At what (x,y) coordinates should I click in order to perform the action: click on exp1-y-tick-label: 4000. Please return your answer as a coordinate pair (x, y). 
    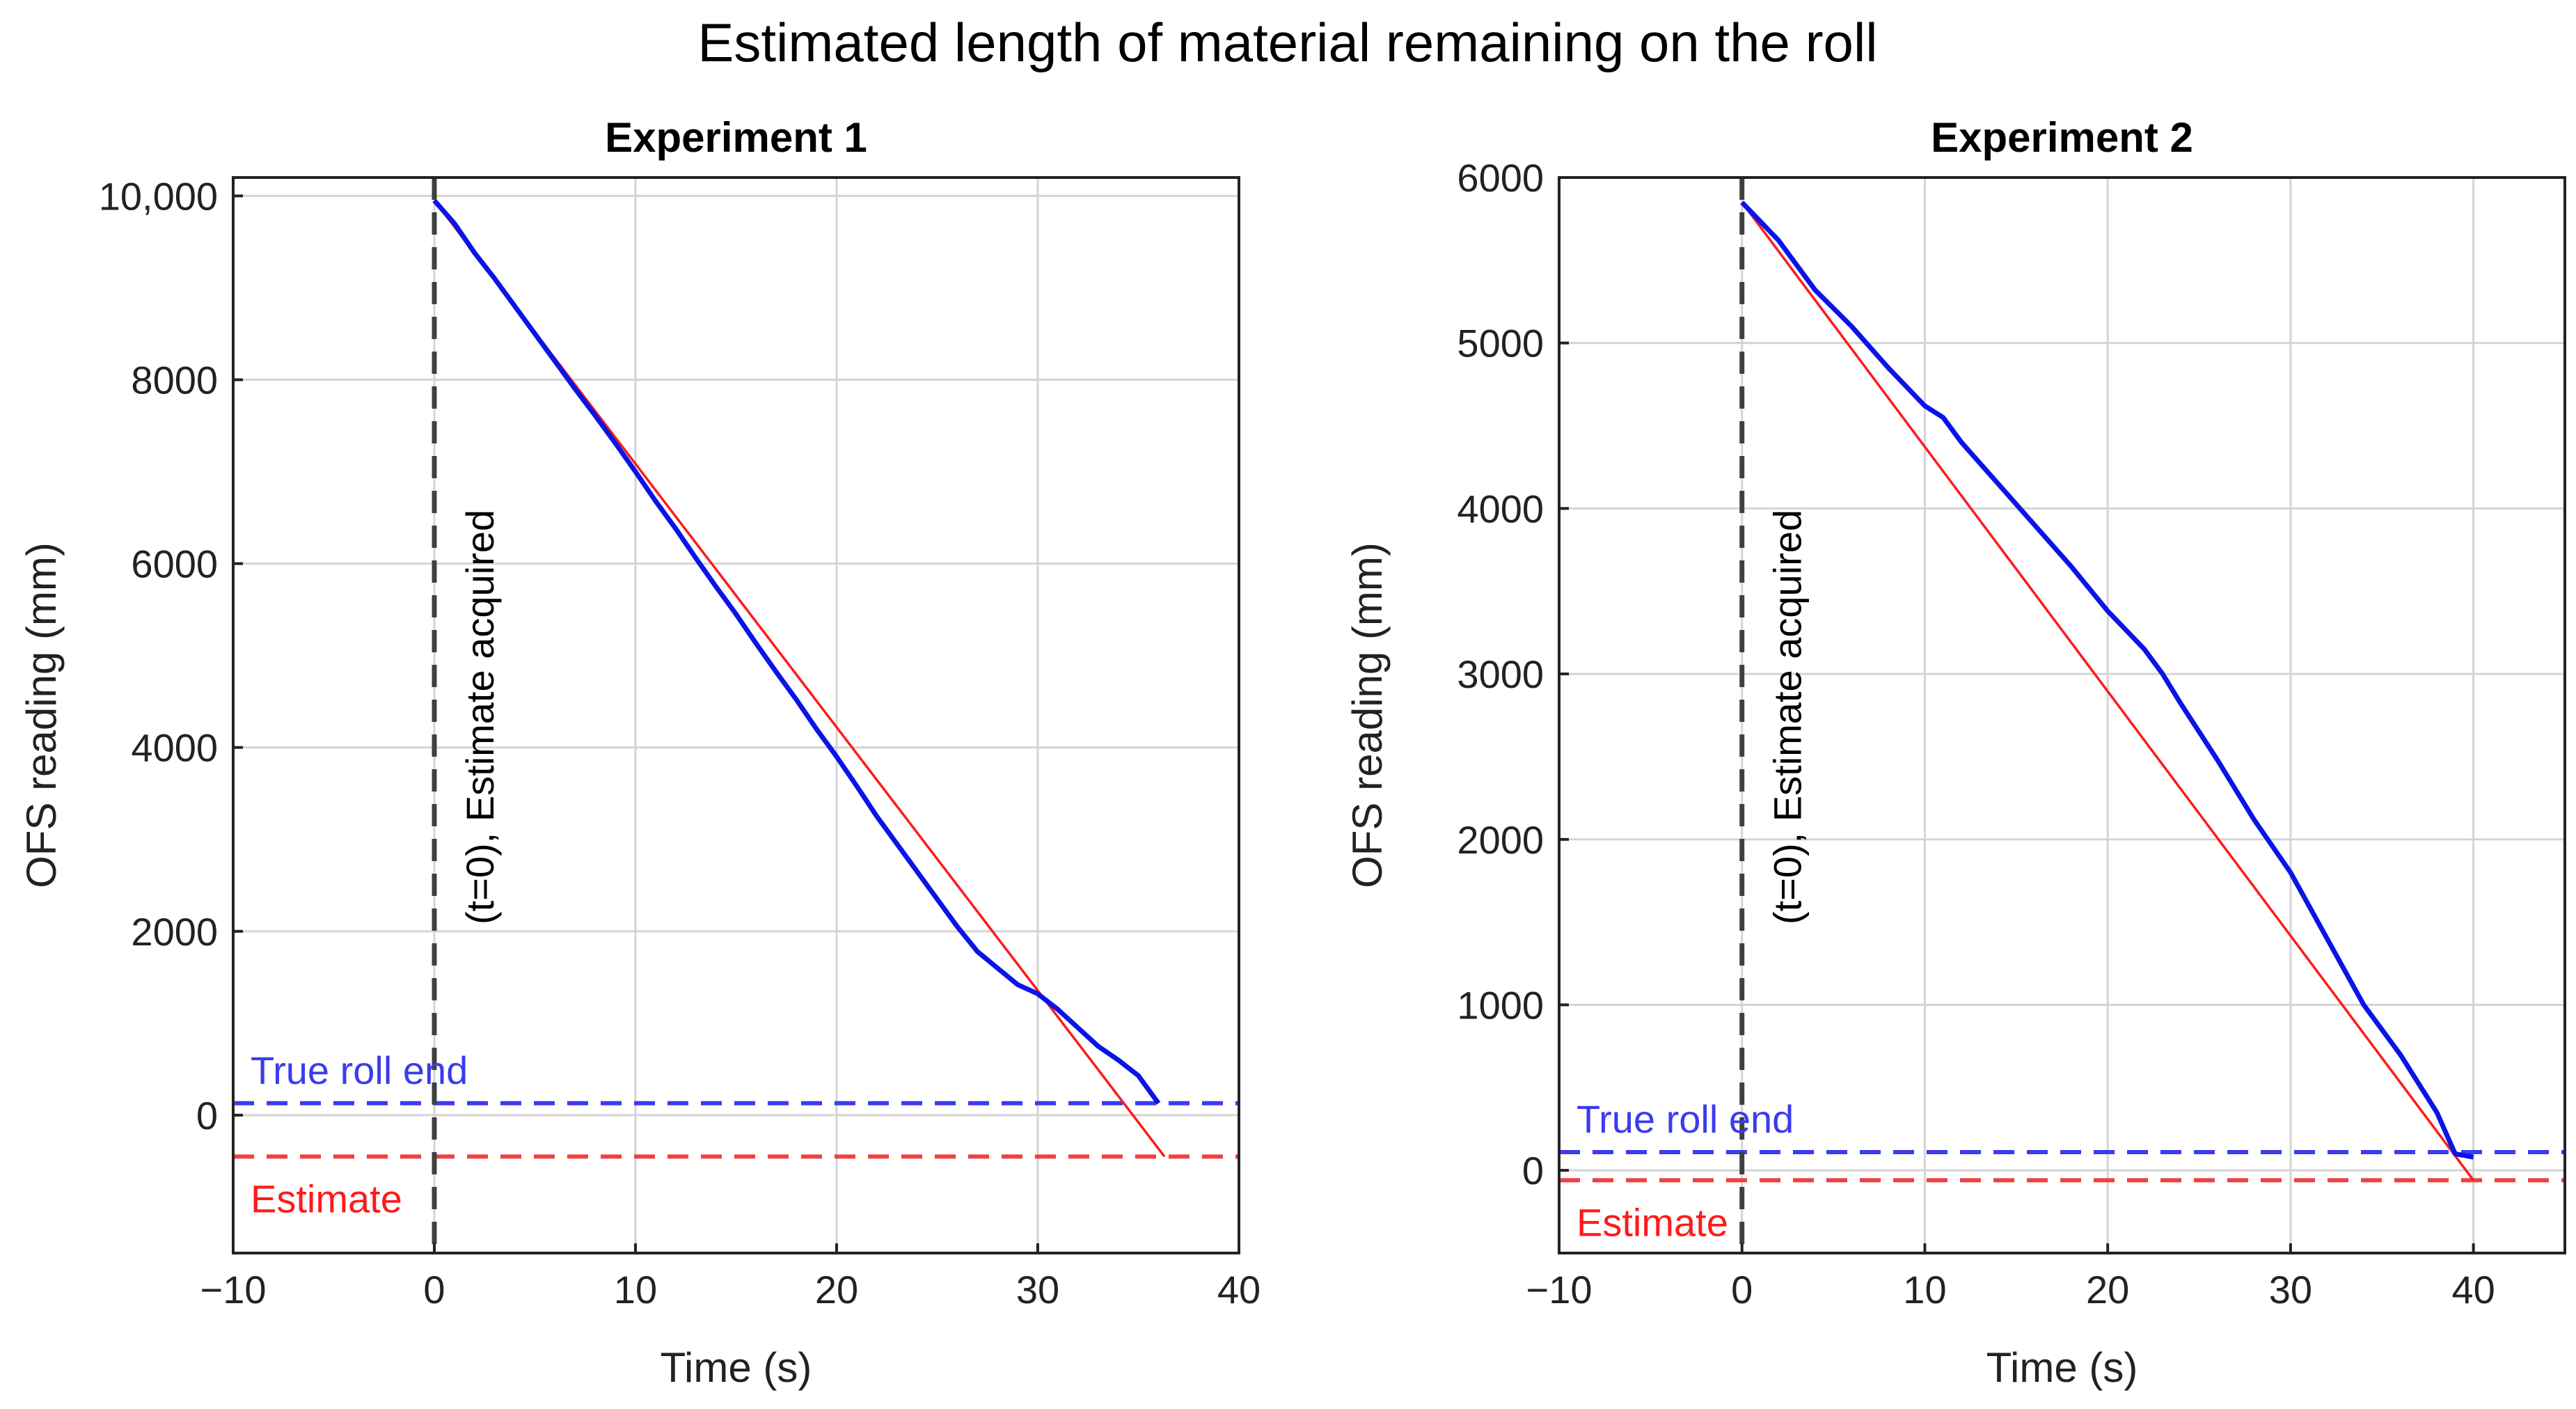
    Looking at the image, I should click on (174, 748).